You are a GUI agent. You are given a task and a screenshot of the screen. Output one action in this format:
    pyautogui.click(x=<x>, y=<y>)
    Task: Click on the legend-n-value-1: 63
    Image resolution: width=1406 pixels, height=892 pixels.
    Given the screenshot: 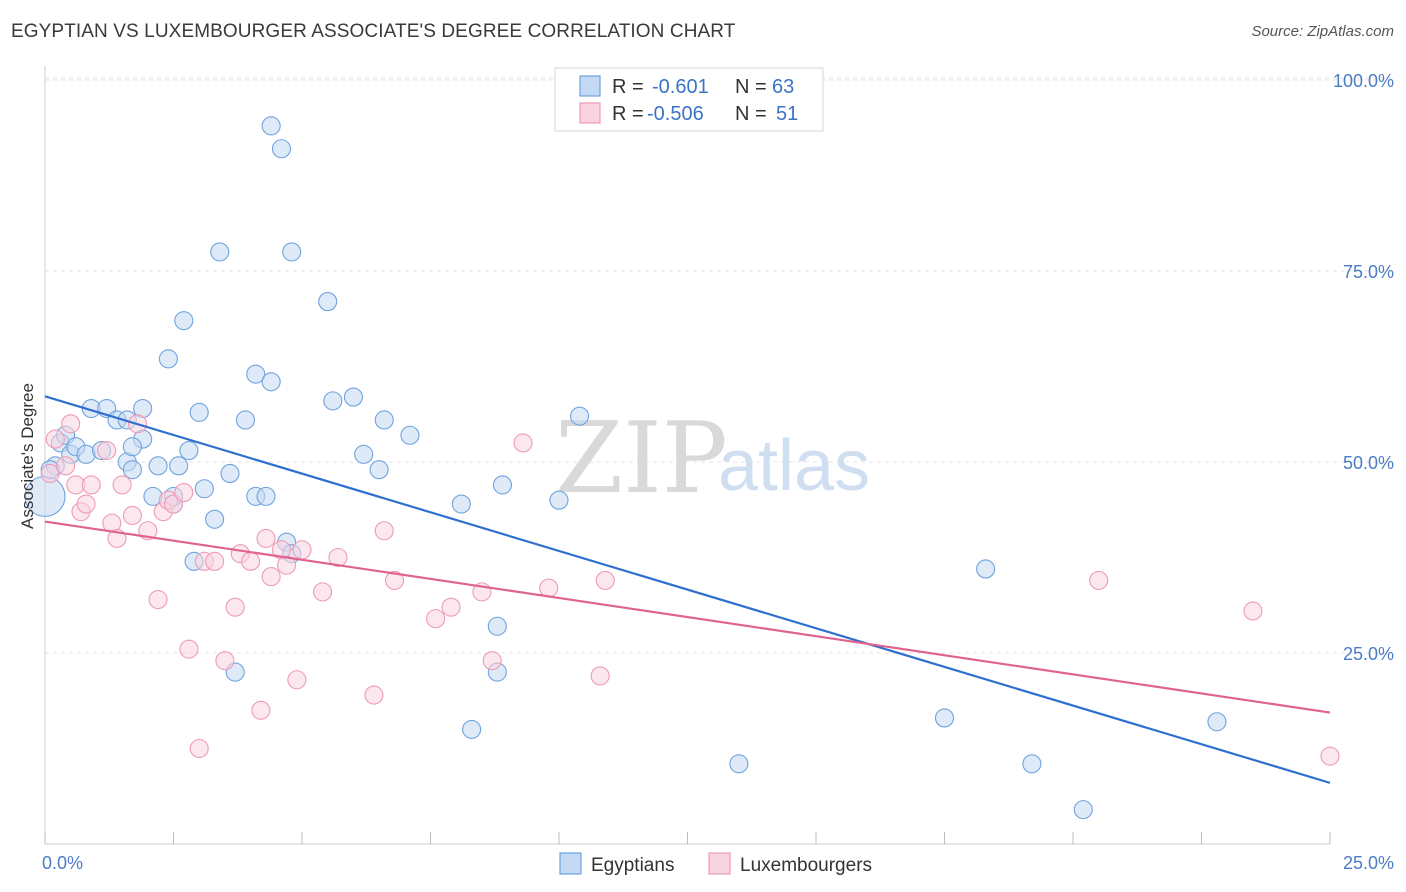 What is the action you would take?
    pyautogui.click(x=783, y=87)
    